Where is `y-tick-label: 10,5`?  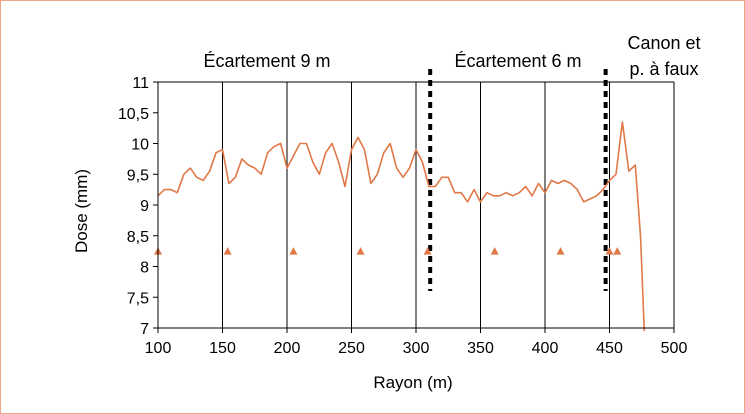 y-tick-label: 10,5 is located at coordinates (133, 114).